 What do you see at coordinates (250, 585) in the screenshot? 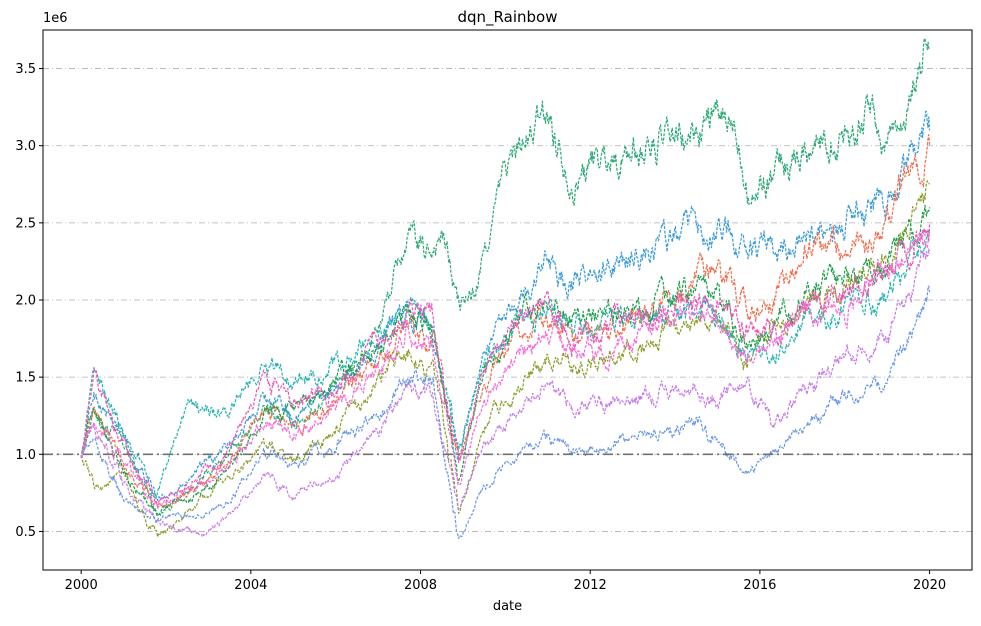
I see `x-tick-label: 2004` at bounding box center [250, 585].